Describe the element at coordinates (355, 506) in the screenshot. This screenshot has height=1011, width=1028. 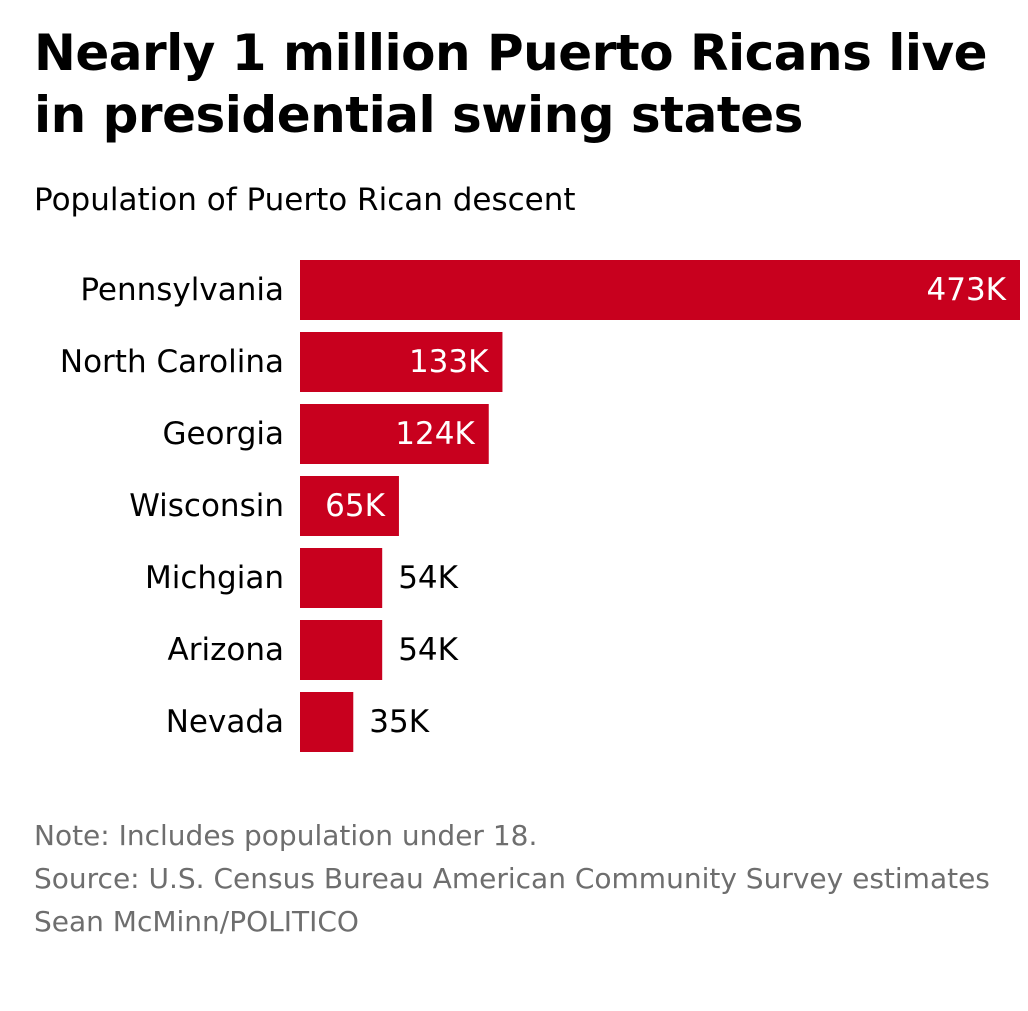
I see `value-label: 65K` at that location.